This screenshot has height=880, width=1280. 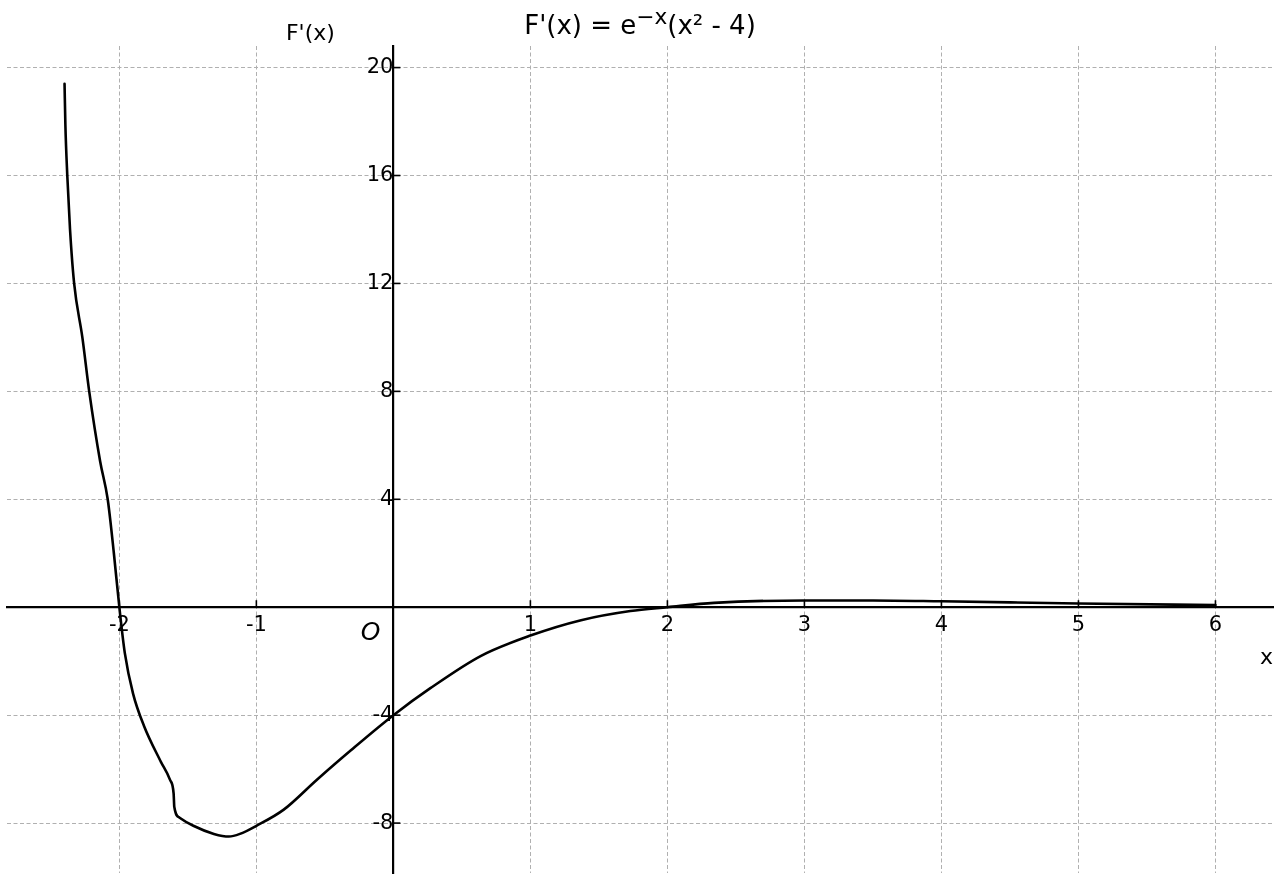 I want to click on x-tick-label: -1, so click(x=256, y=624).